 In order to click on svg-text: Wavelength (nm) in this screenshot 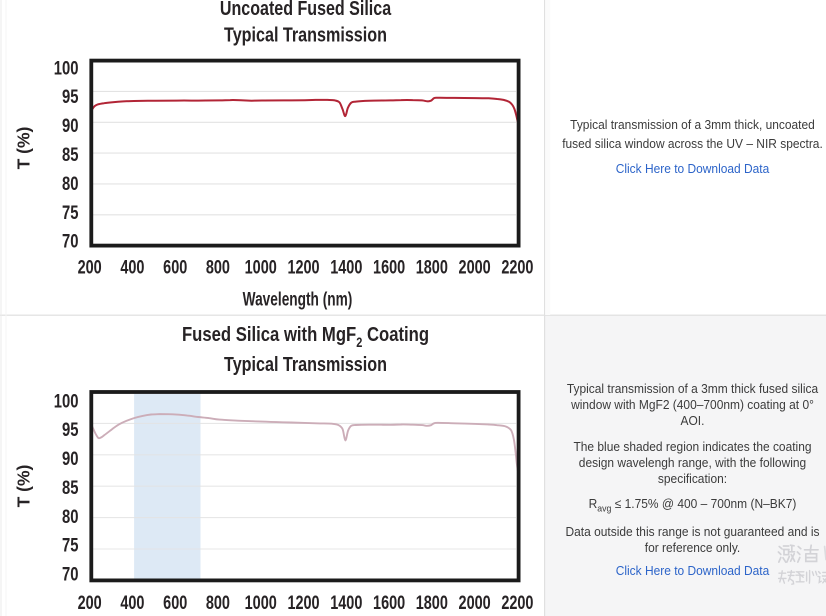, I will do `click(298, 299)`.